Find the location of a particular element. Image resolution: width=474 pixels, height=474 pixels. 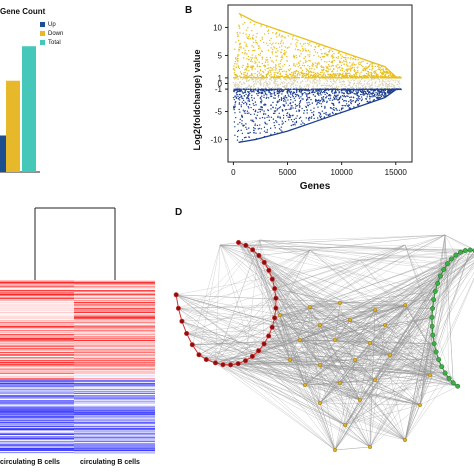

pathway-node is located at coordinates (374, 379).